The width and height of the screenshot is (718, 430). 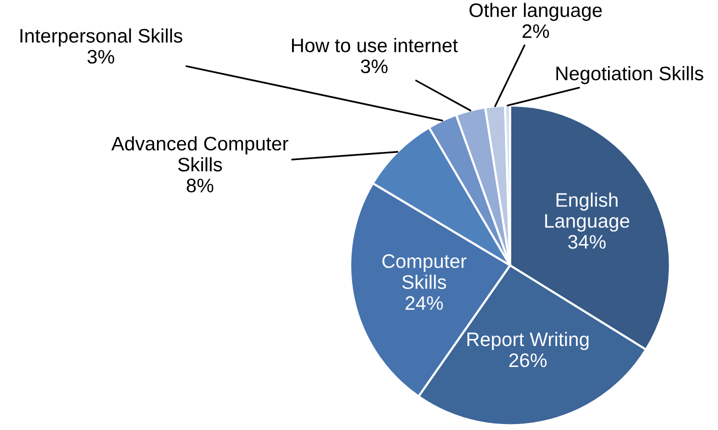 What do you see at coordinates (101, 37) in the screenshot?
I see `slice-label: Interpersonal Skills` at bounding box center [101, 37].